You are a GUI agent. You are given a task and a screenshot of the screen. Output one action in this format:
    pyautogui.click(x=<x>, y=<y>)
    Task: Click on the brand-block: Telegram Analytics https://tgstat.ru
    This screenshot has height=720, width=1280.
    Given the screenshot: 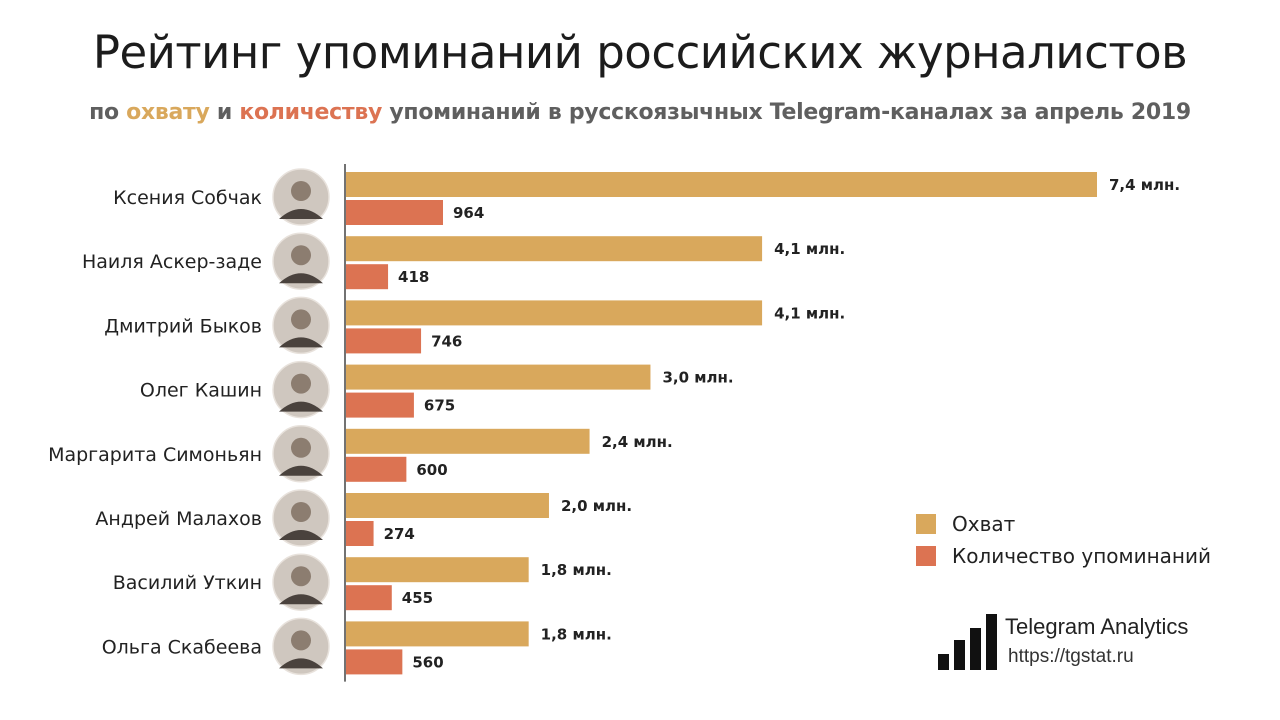 What is the action you would take?
    pyautogui.click(x=1088, y=644)
    